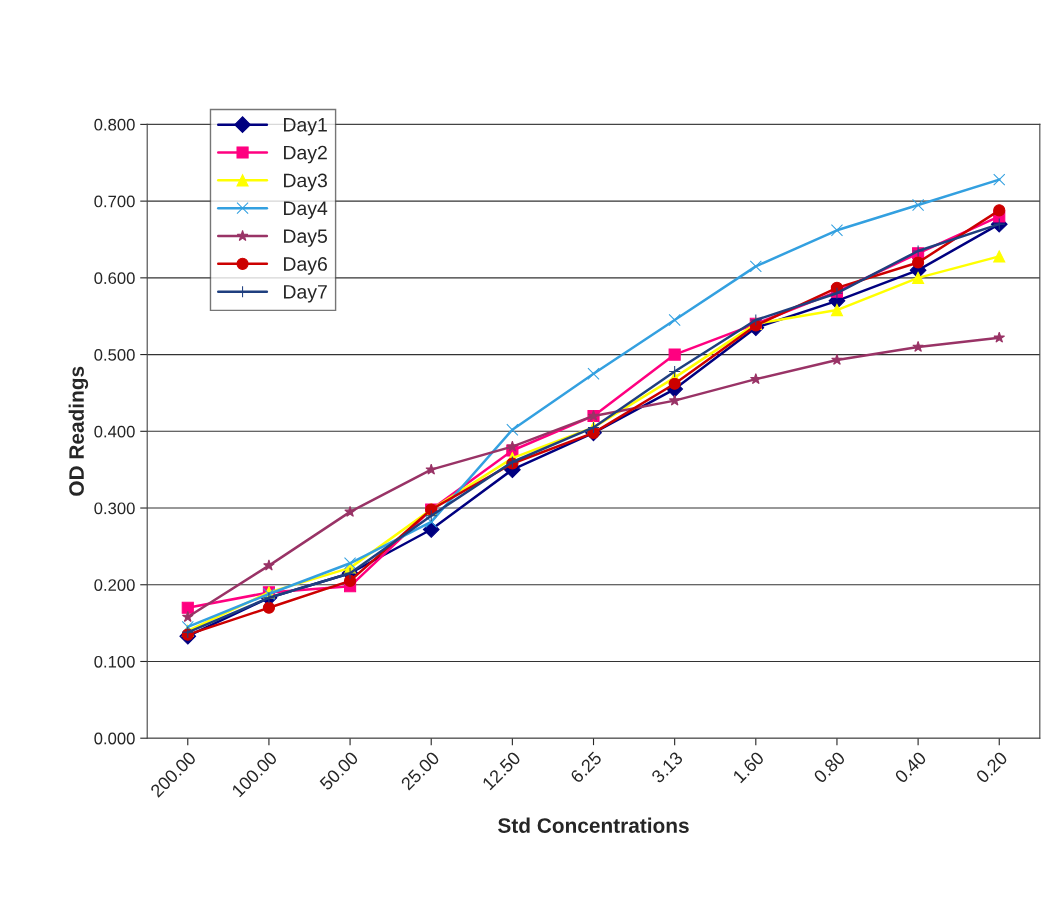 The image size is (1044, 908). Describe the element at coordinates (305, 266) in the screenshot. I see `legend-label: Day6` at that location.